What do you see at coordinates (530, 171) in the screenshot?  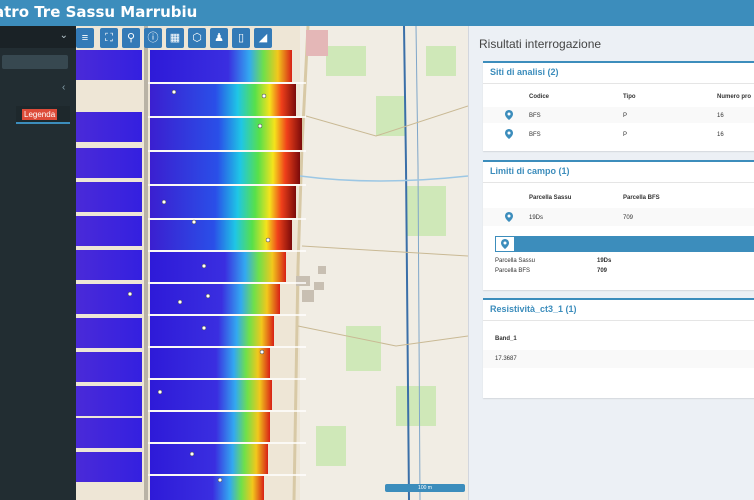 I see `limiti-title: Limiti di campo (1)` at bounding box center [530, 171].